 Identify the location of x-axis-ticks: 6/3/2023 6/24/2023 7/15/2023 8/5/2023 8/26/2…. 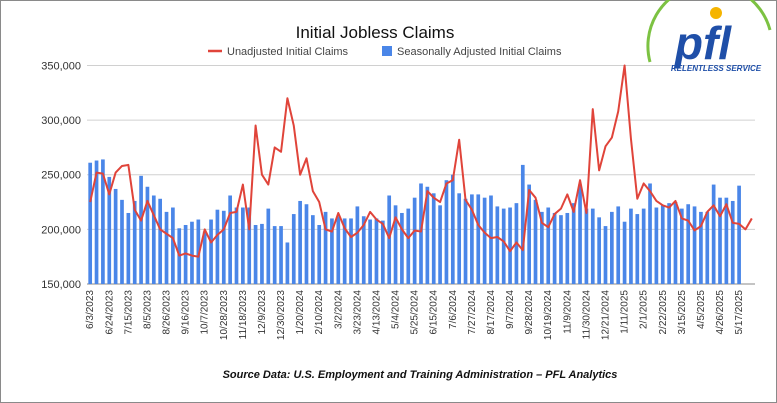
(415, 315).